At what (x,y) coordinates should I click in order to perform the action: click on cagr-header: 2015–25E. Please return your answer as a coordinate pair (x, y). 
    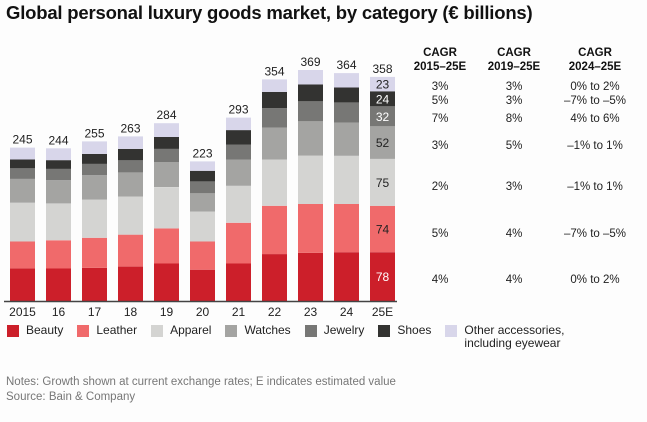
    Looking at the image, I should click on (440, 67).